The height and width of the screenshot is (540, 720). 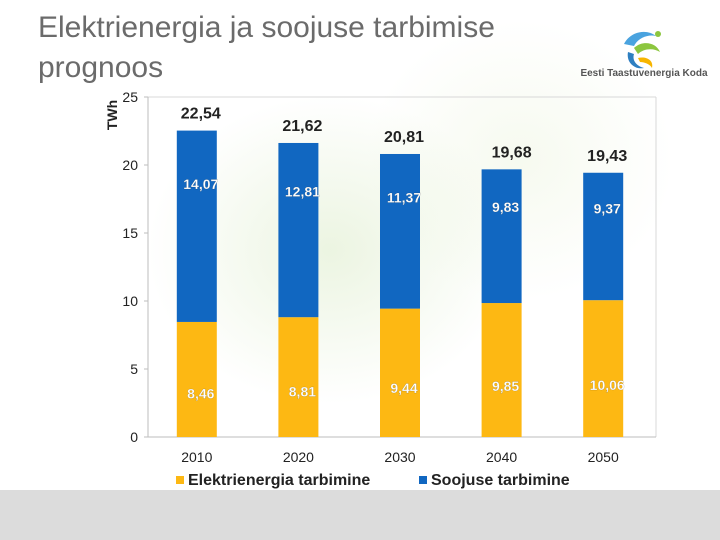 What do you see at coordinates (501, 457) in the screenshot?
I see `x-tick-label: 2040` at bounding box center [501, 457].